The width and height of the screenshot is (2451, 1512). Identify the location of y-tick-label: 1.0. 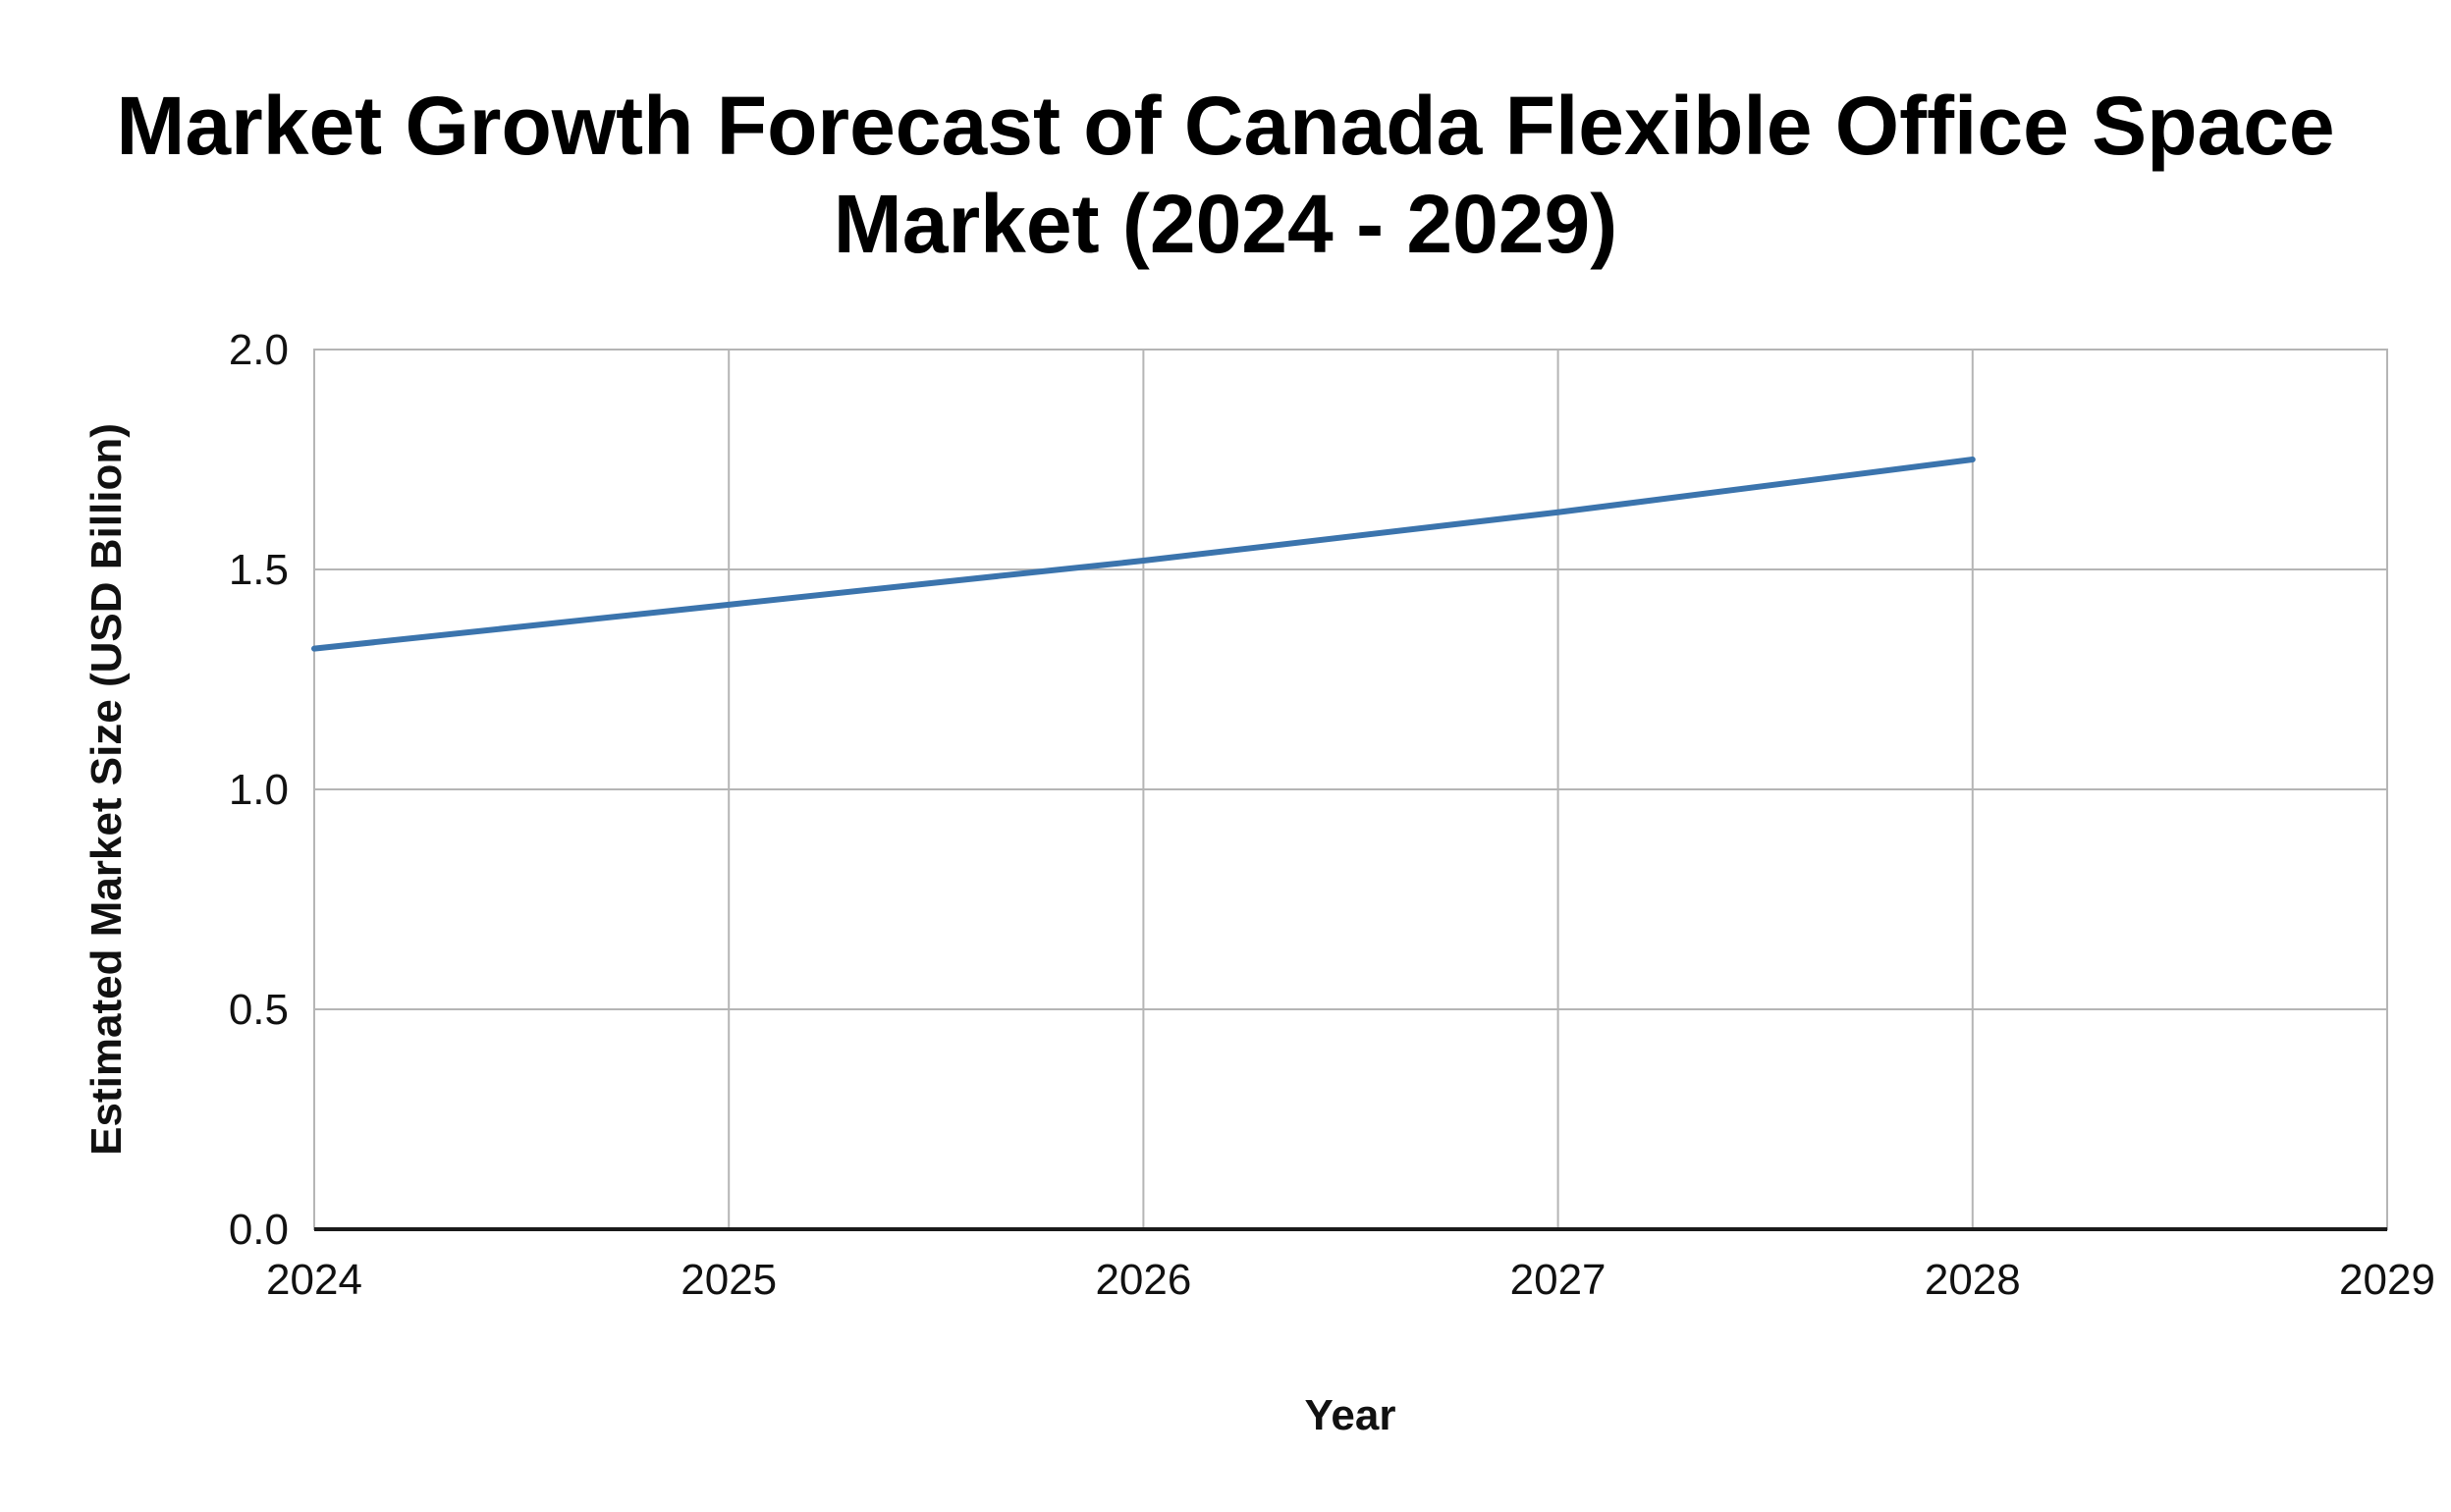
(259, 790).